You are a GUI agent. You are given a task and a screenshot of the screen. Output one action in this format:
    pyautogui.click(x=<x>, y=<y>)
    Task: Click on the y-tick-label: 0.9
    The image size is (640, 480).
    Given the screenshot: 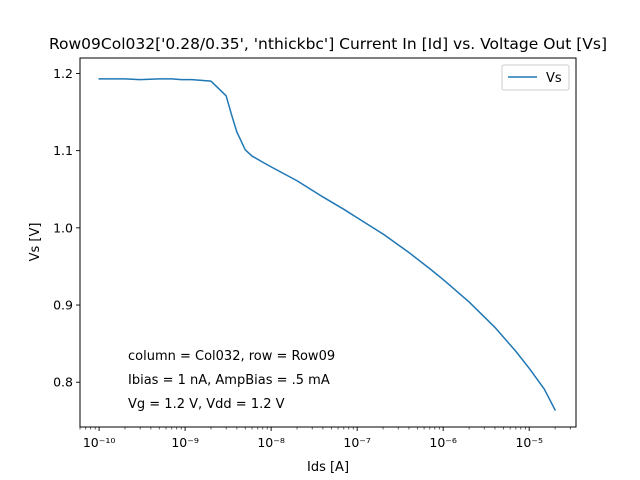 What is the action you would take?
    pyautogui.click(x=63, y=305)
    